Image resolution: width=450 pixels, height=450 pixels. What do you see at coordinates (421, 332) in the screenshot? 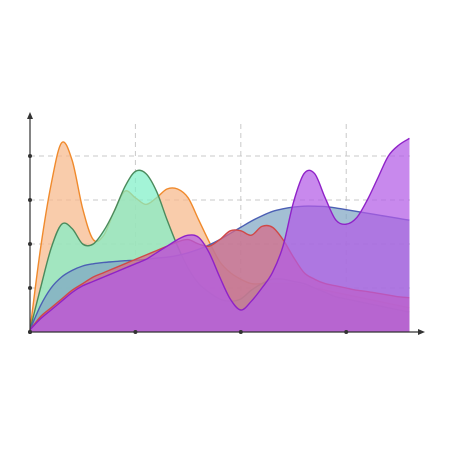
I see `x-axis-arrow-icon` at bounding box center [421, 332].